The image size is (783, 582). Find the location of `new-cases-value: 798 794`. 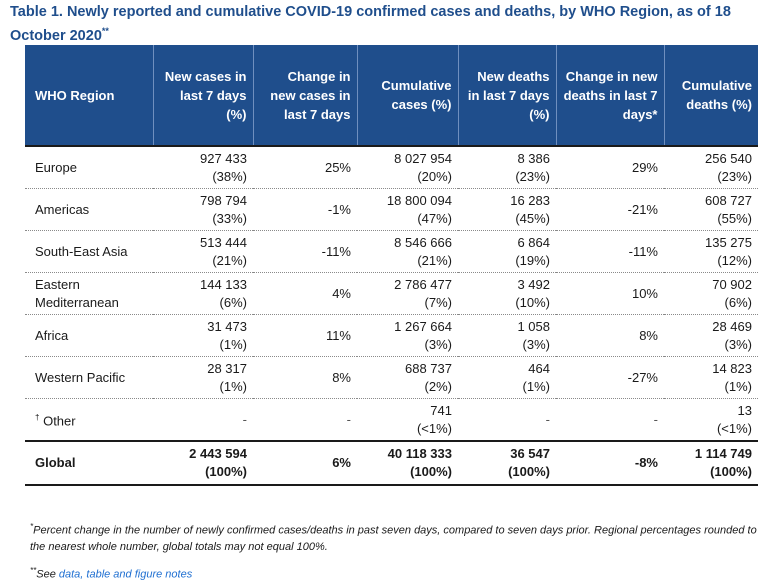

new-cases-value: 798 794 is located at coordinates (223, 200).